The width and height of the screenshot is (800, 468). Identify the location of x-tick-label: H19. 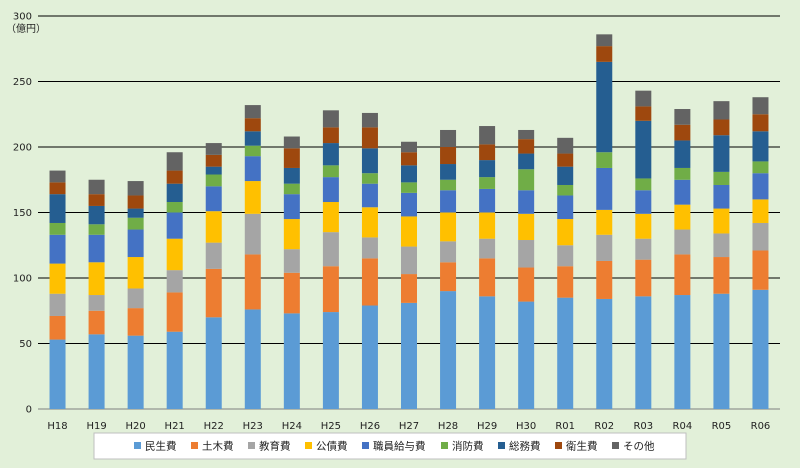
(96, 426).